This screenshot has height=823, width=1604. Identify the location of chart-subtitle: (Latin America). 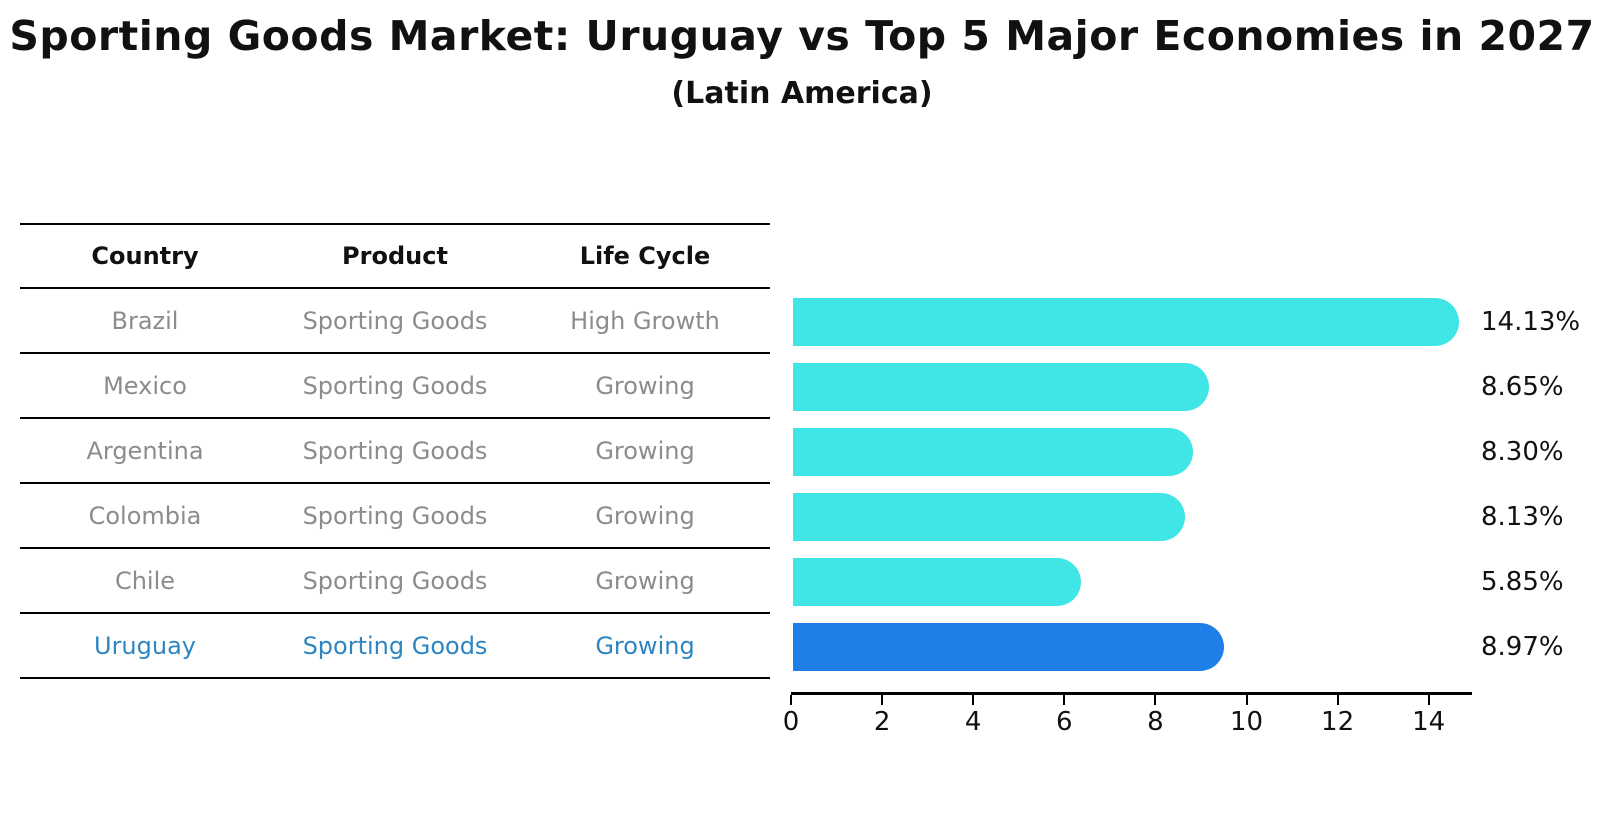
(802, 93).